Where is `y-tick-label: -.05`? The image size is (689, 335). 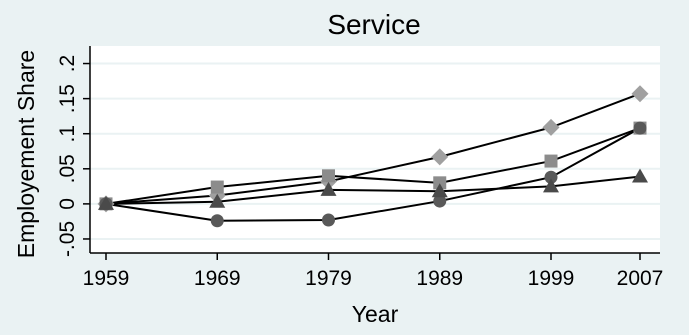
y-tick-label: -.05 is located at coordinates (67, 239).